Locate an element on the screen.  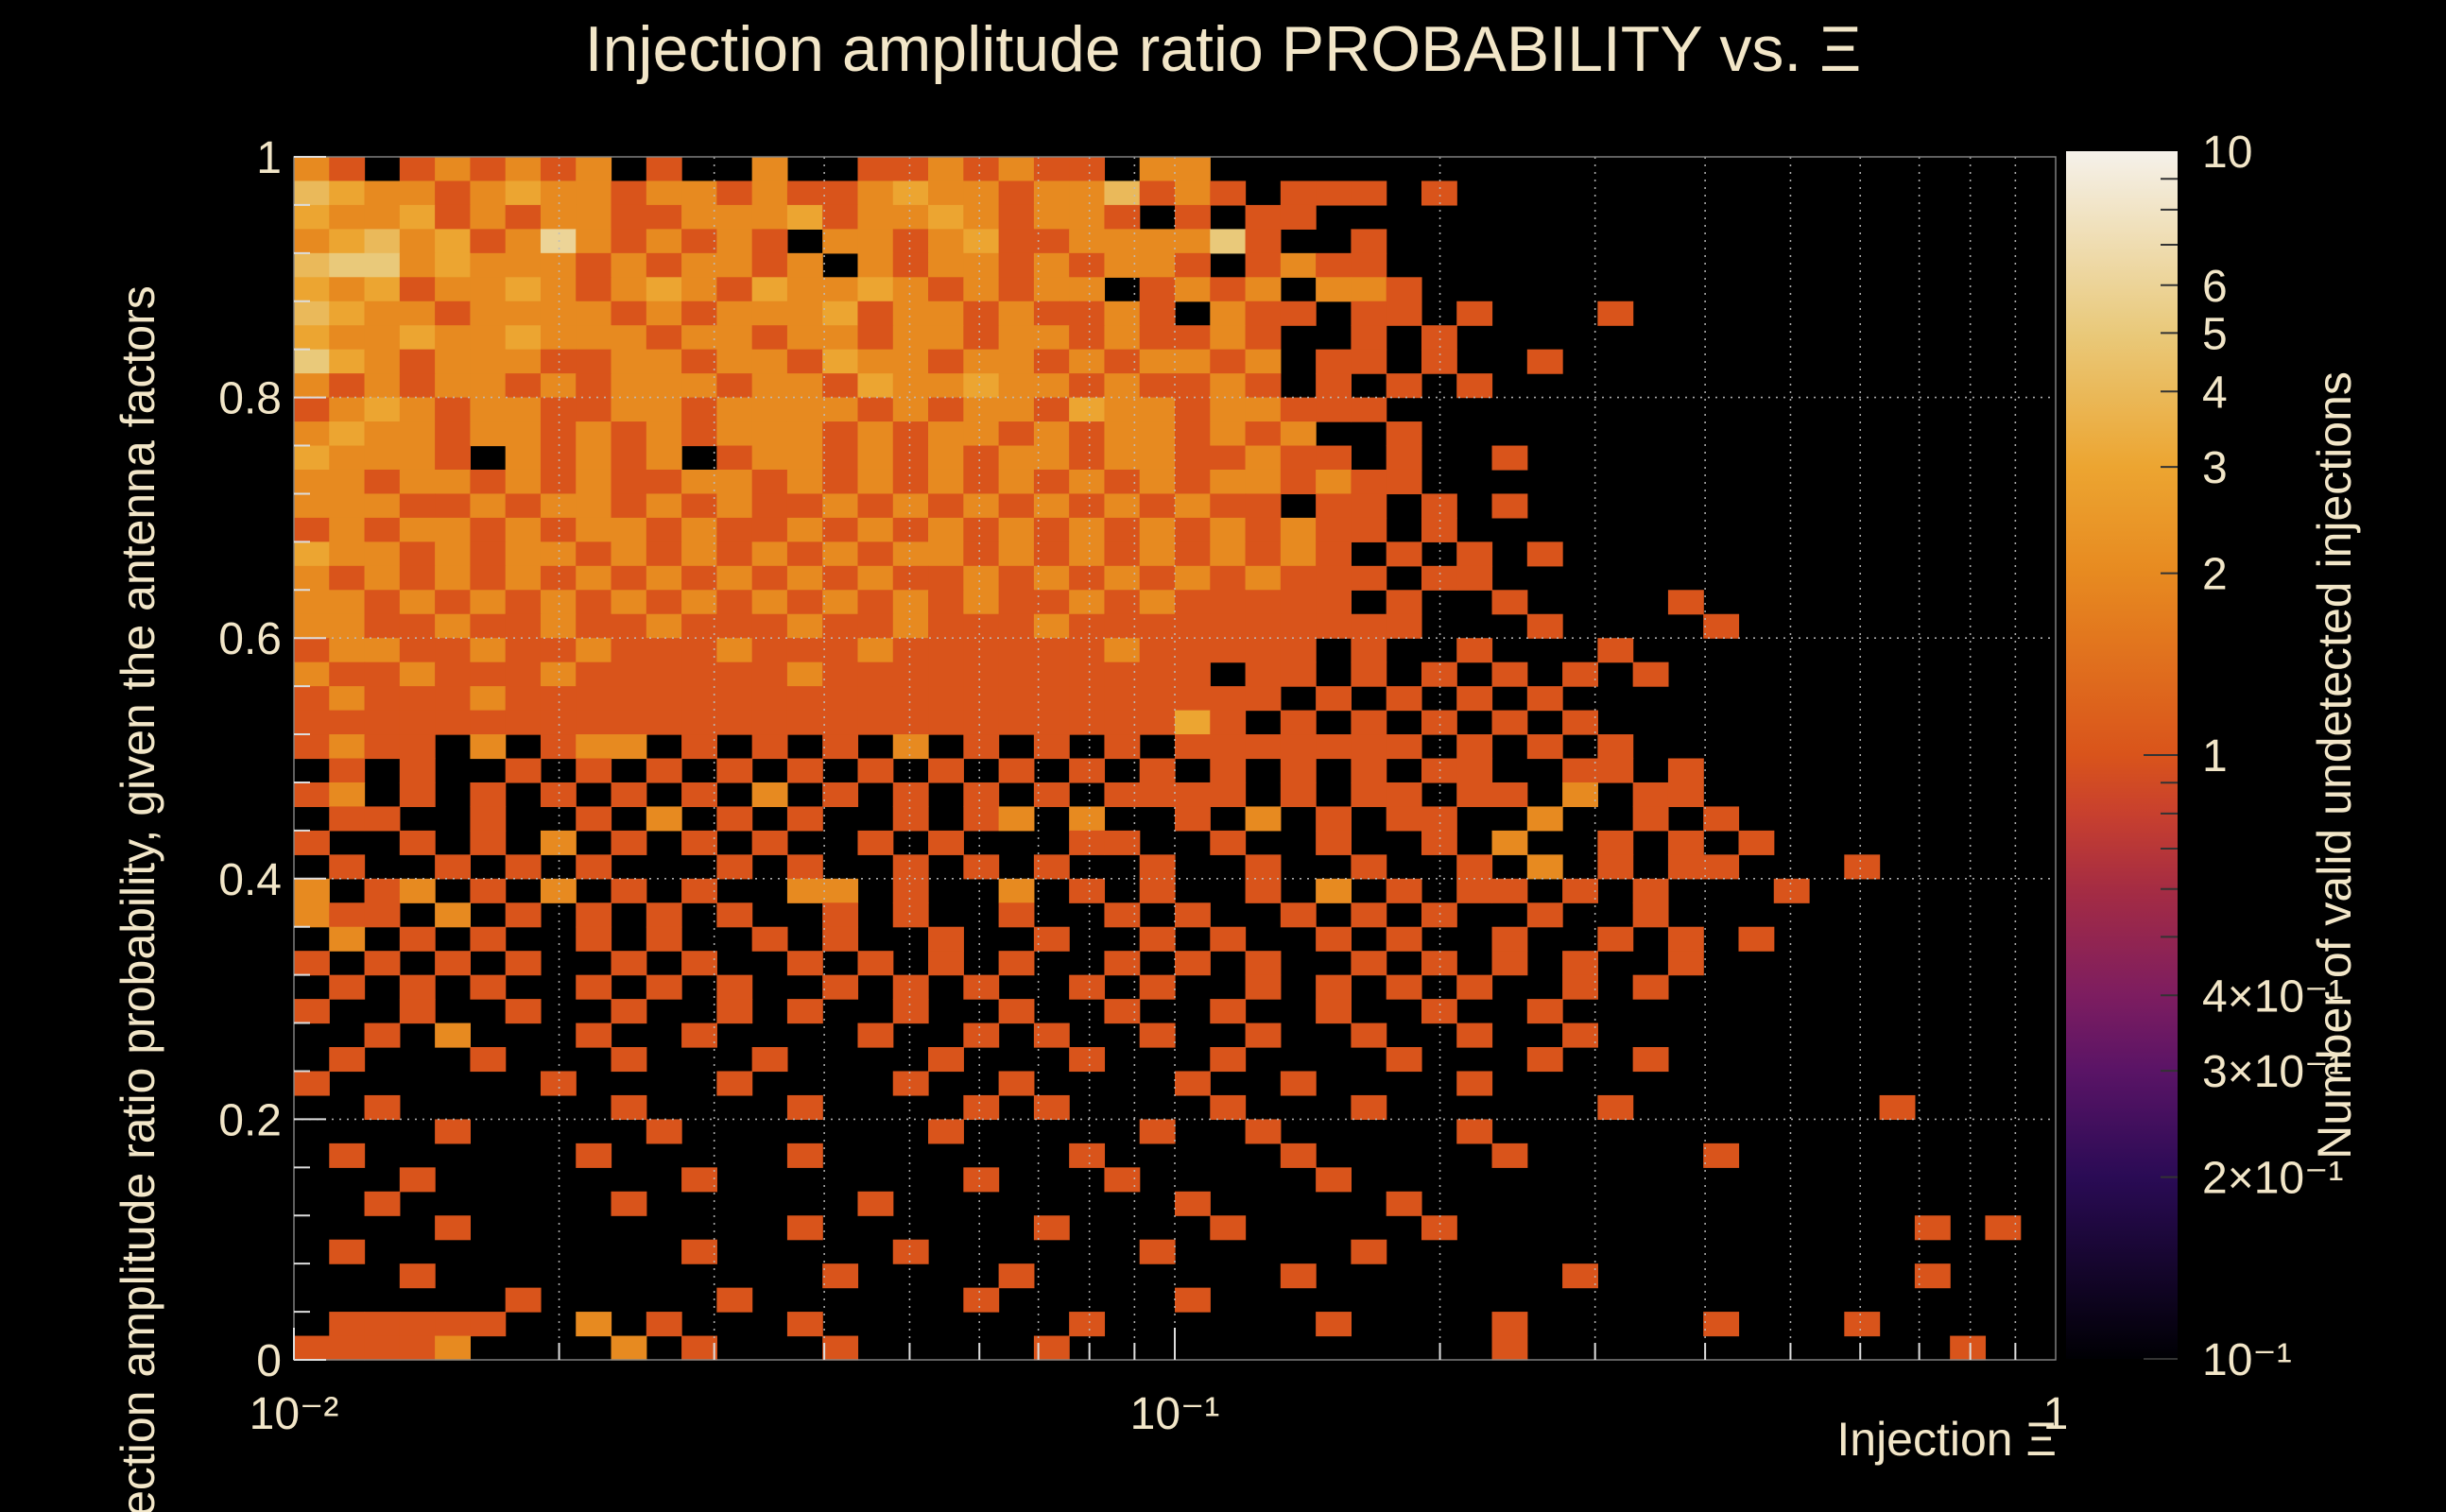
x-tick-label: 10⁻¹ is located at coordinates (1175, 1414).